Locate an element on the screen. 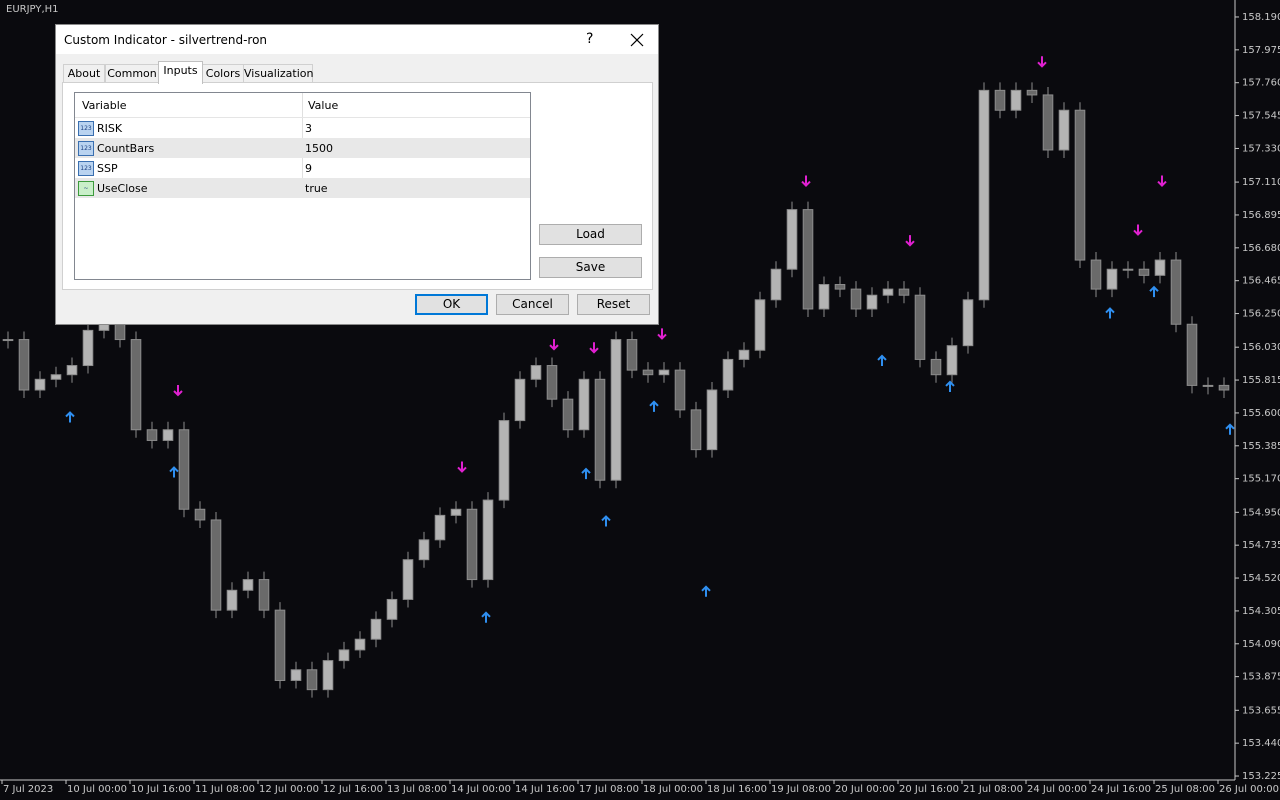 Image resolution: width=1280 pixels, height=800 pixels. tab-selected: Inputs is located at coordinates (180, 72).